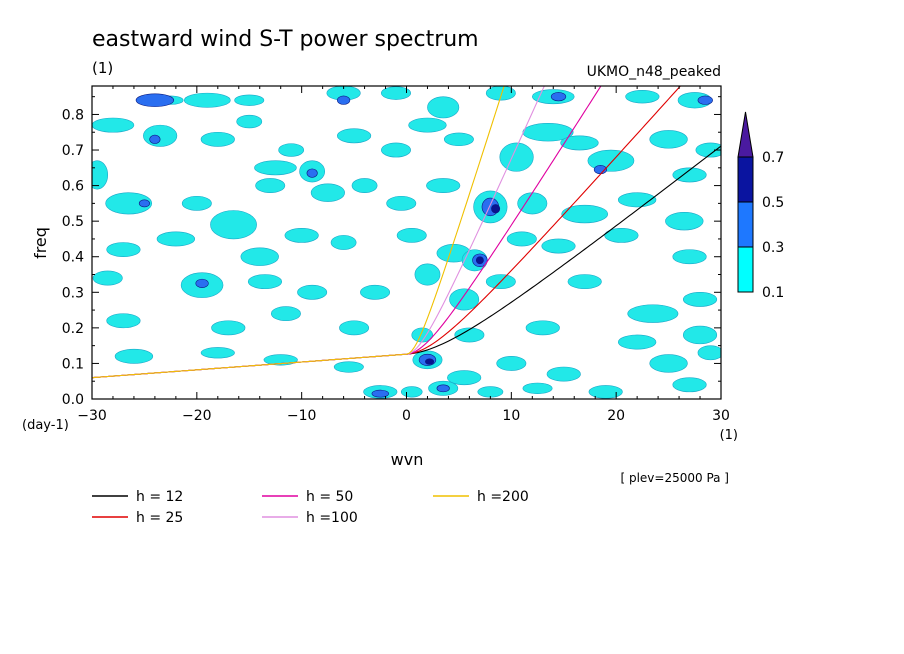 The width and height of the screenshot is (904, 654). Describe the element at coordinates (760, 206) in the screenshot. I see `colorbar: 0.1 0.3 0.5 0.7` at that location.